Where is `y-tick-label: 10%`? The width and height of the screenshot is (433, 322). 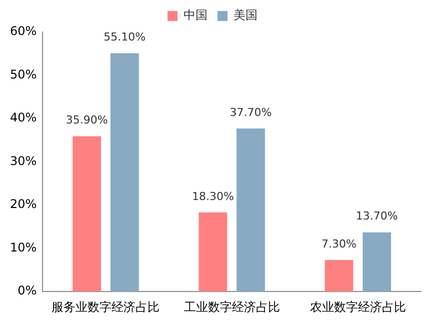 y-tick-label: 10% is located at coordinates (23, 247).